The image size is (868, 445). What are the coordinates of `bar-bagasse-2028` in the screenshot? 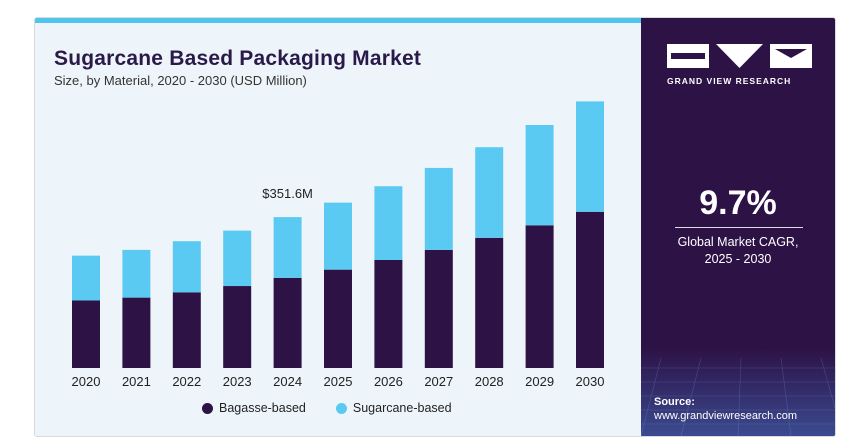 It's located at (489, 302).